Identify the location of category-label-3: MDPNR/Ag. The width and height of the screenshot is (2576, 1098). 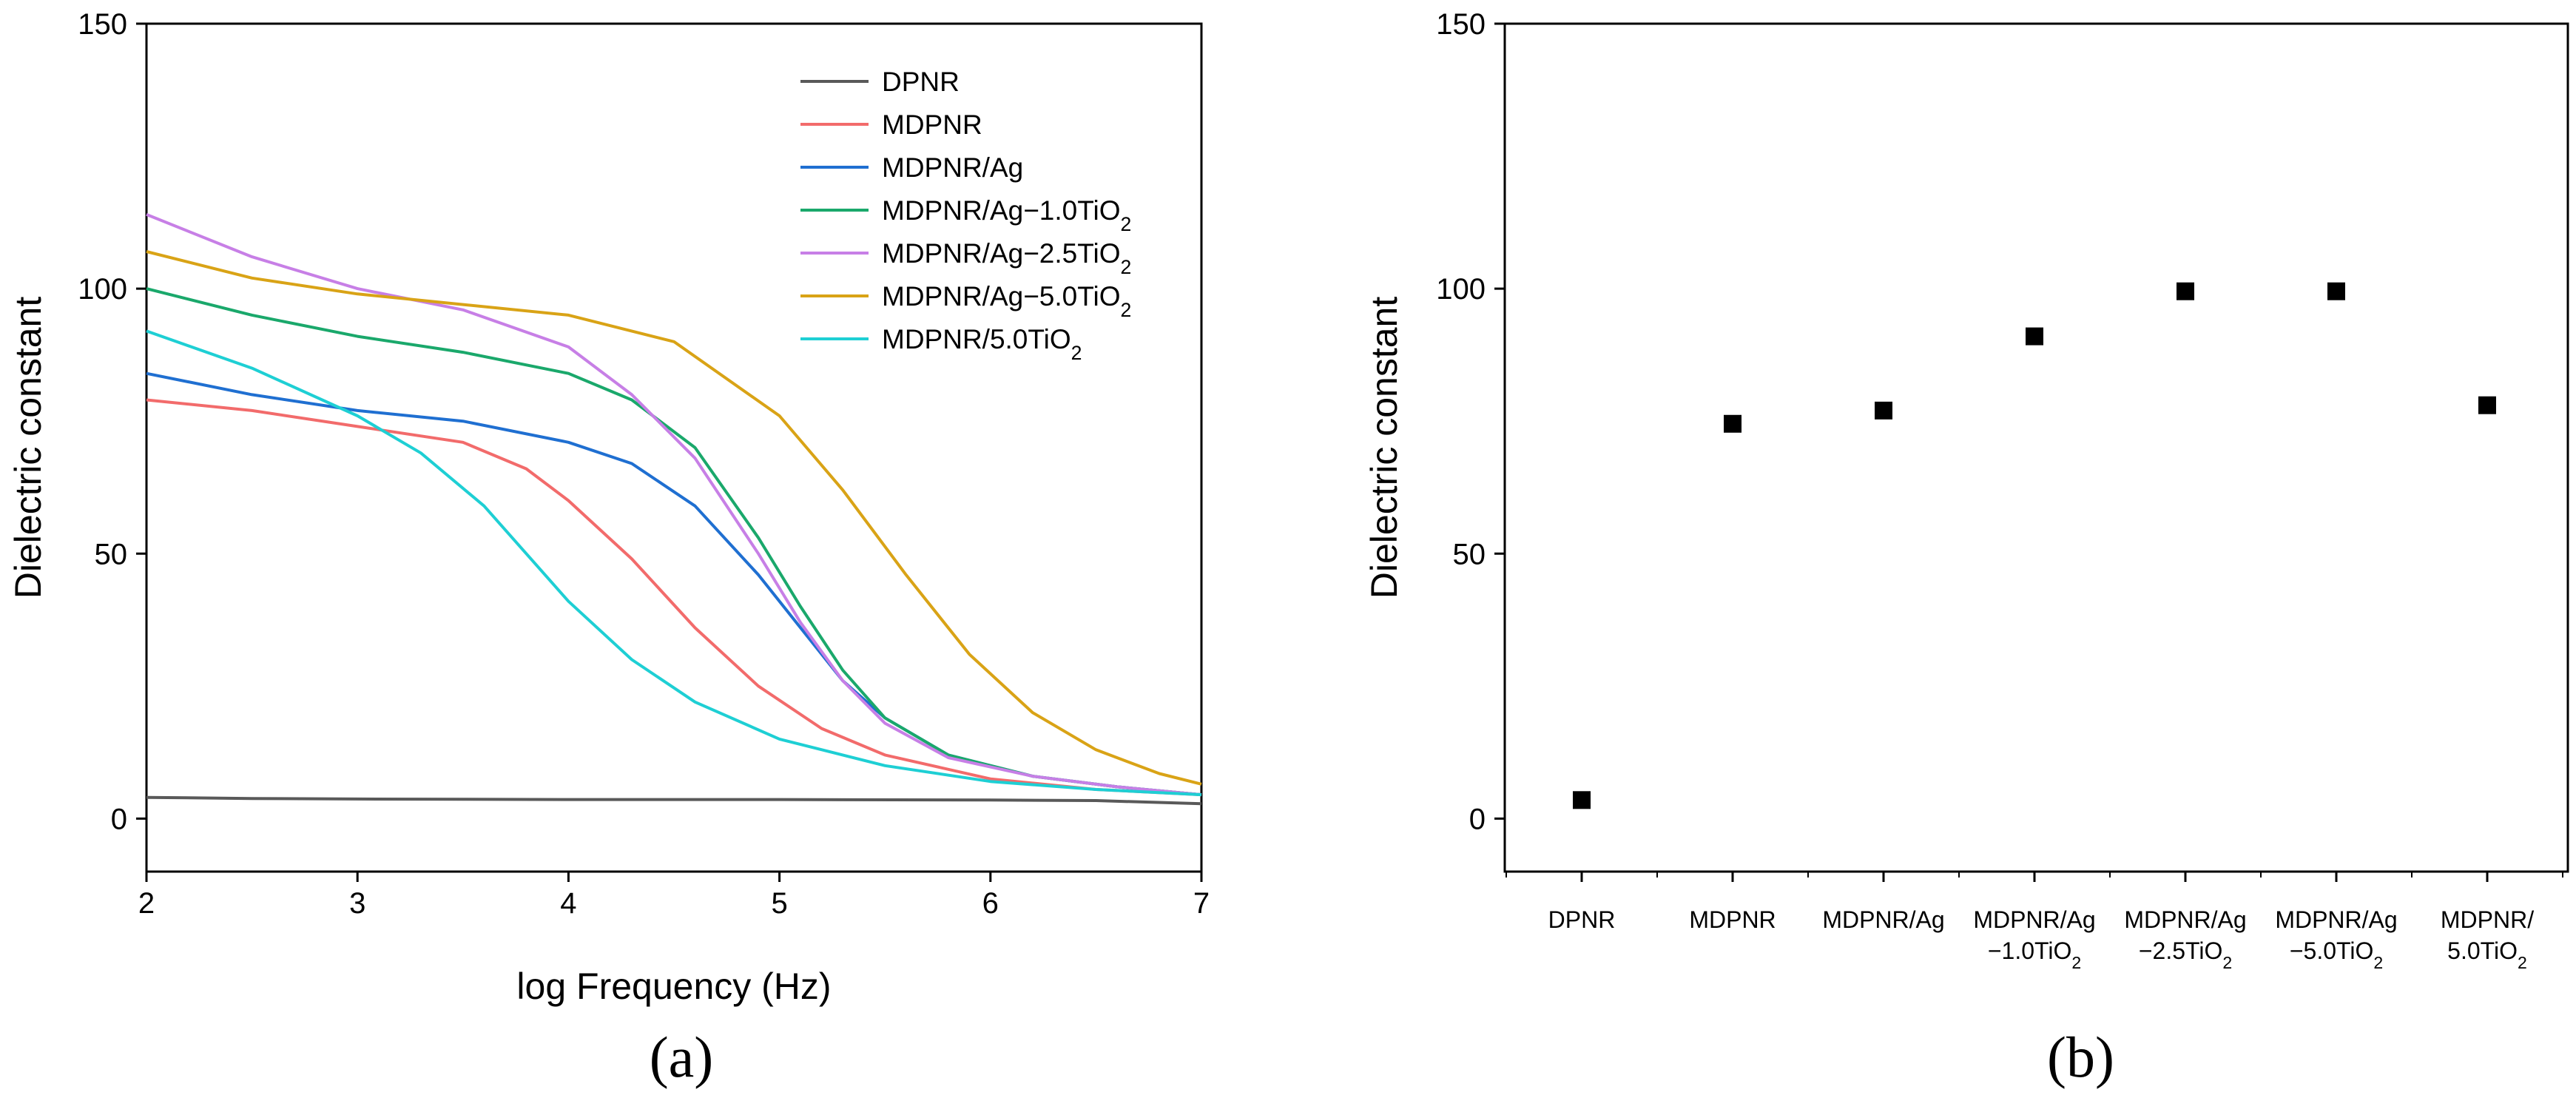
(1883, 919).